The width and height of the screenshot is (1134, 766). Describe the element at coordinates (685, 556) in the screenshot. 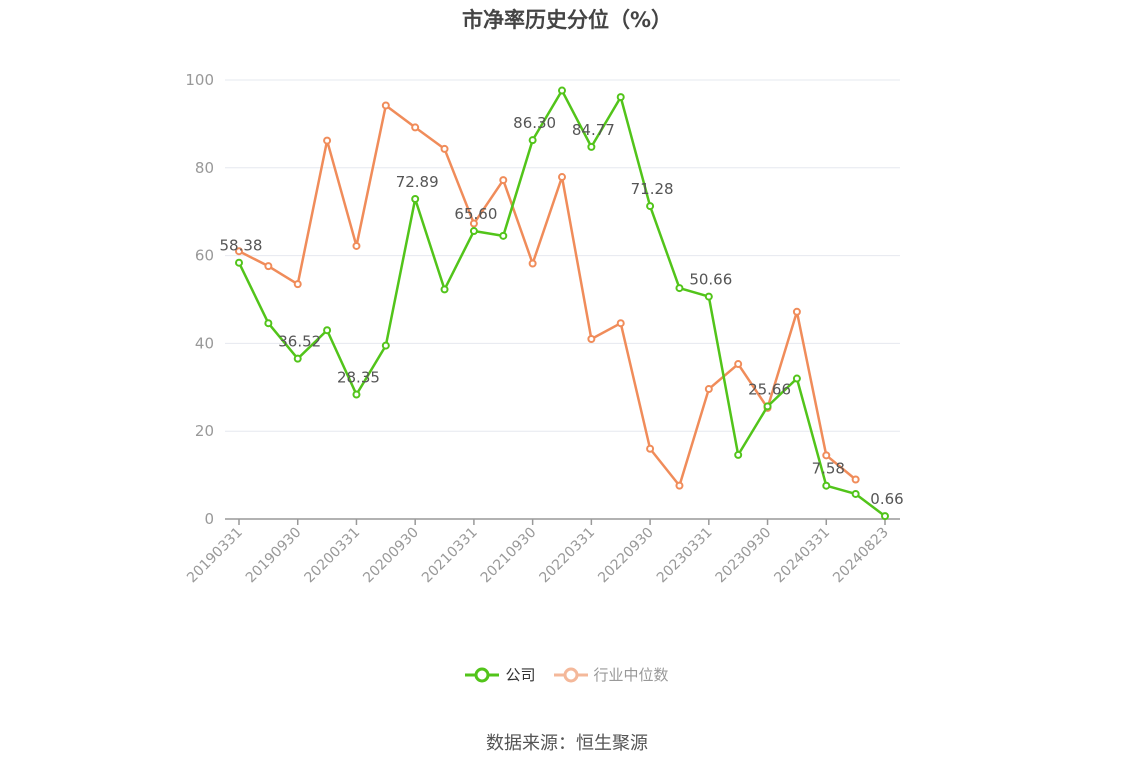

I see `x-tick-label: 20230331` at that location.